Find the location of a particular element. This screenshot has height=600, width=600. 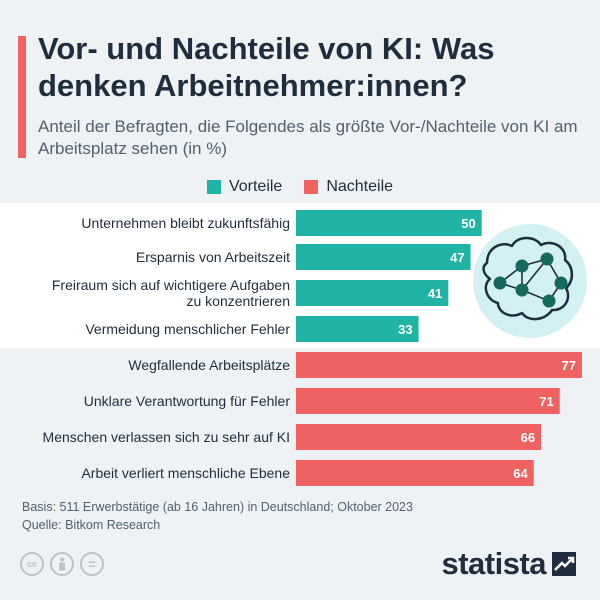

category-label-advantage-2: Ersparnis von Arbeitszeit is located at coordinates (213, 257).